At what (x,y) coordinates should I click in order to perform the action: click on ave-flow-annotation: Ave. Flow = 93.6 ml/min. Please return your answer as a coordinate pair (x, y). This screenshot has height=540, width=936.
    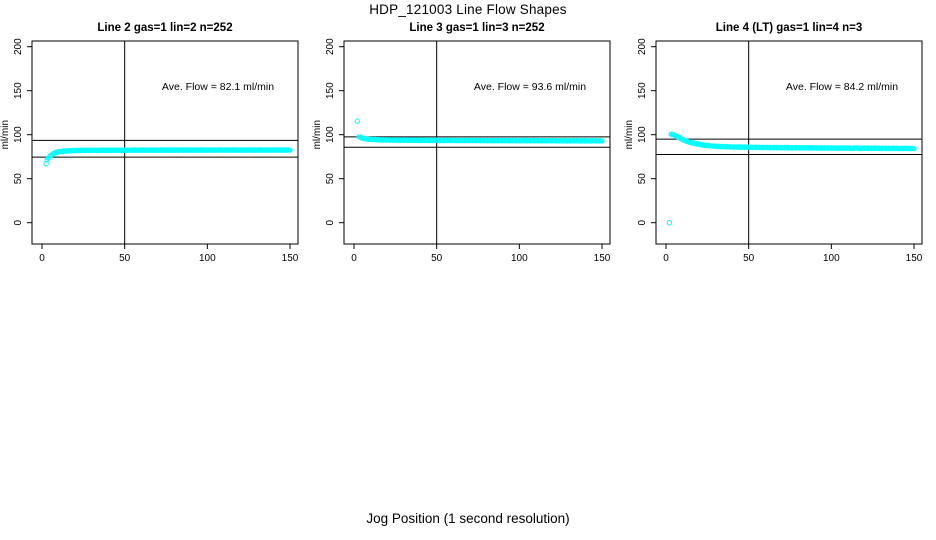
    Looking at the image, I should click on (530, 87).